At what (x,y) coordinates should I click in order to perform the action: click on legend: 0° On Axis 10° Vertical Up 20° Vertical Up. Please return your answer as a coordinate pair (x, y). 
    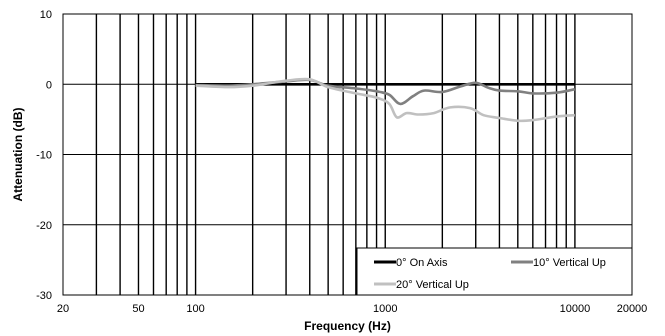
    Looking at the image, I should click on (494, 271).